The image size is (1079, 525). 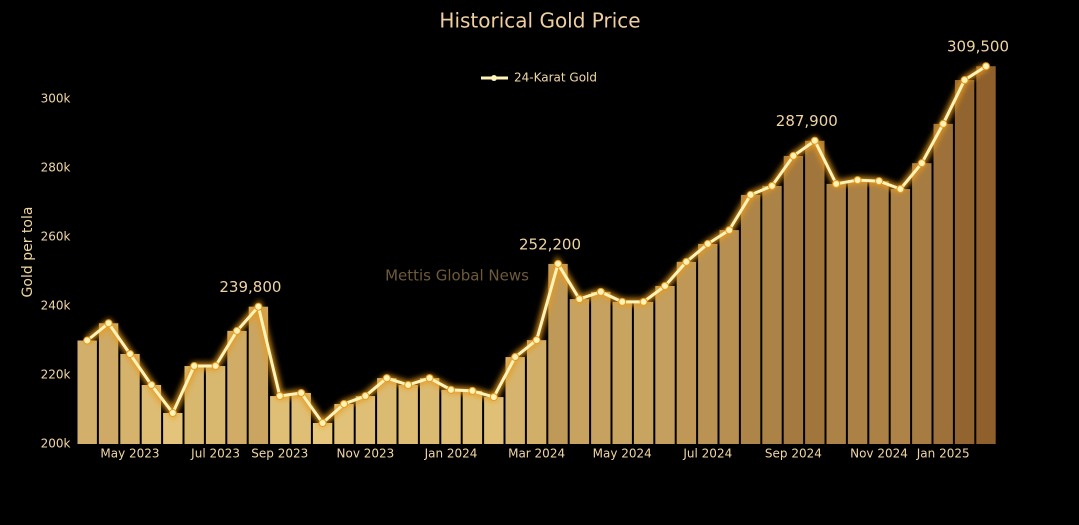 I want to click on x-tick-label: Mar 2024, so click(x=536, y=454).